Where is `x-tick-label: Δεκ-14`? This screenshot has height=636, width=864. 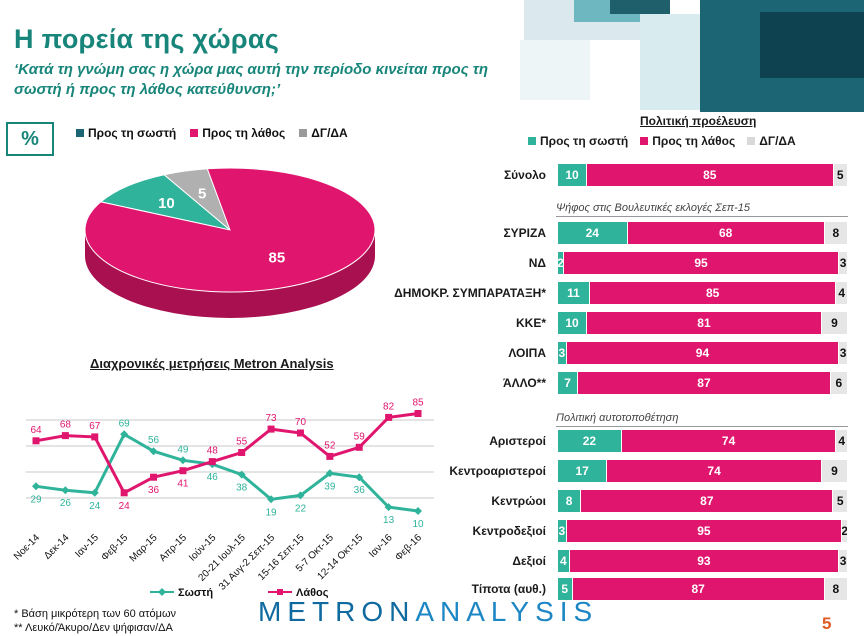 x-tick-label: Δεκ-14 is located at coordinates (57, 547).